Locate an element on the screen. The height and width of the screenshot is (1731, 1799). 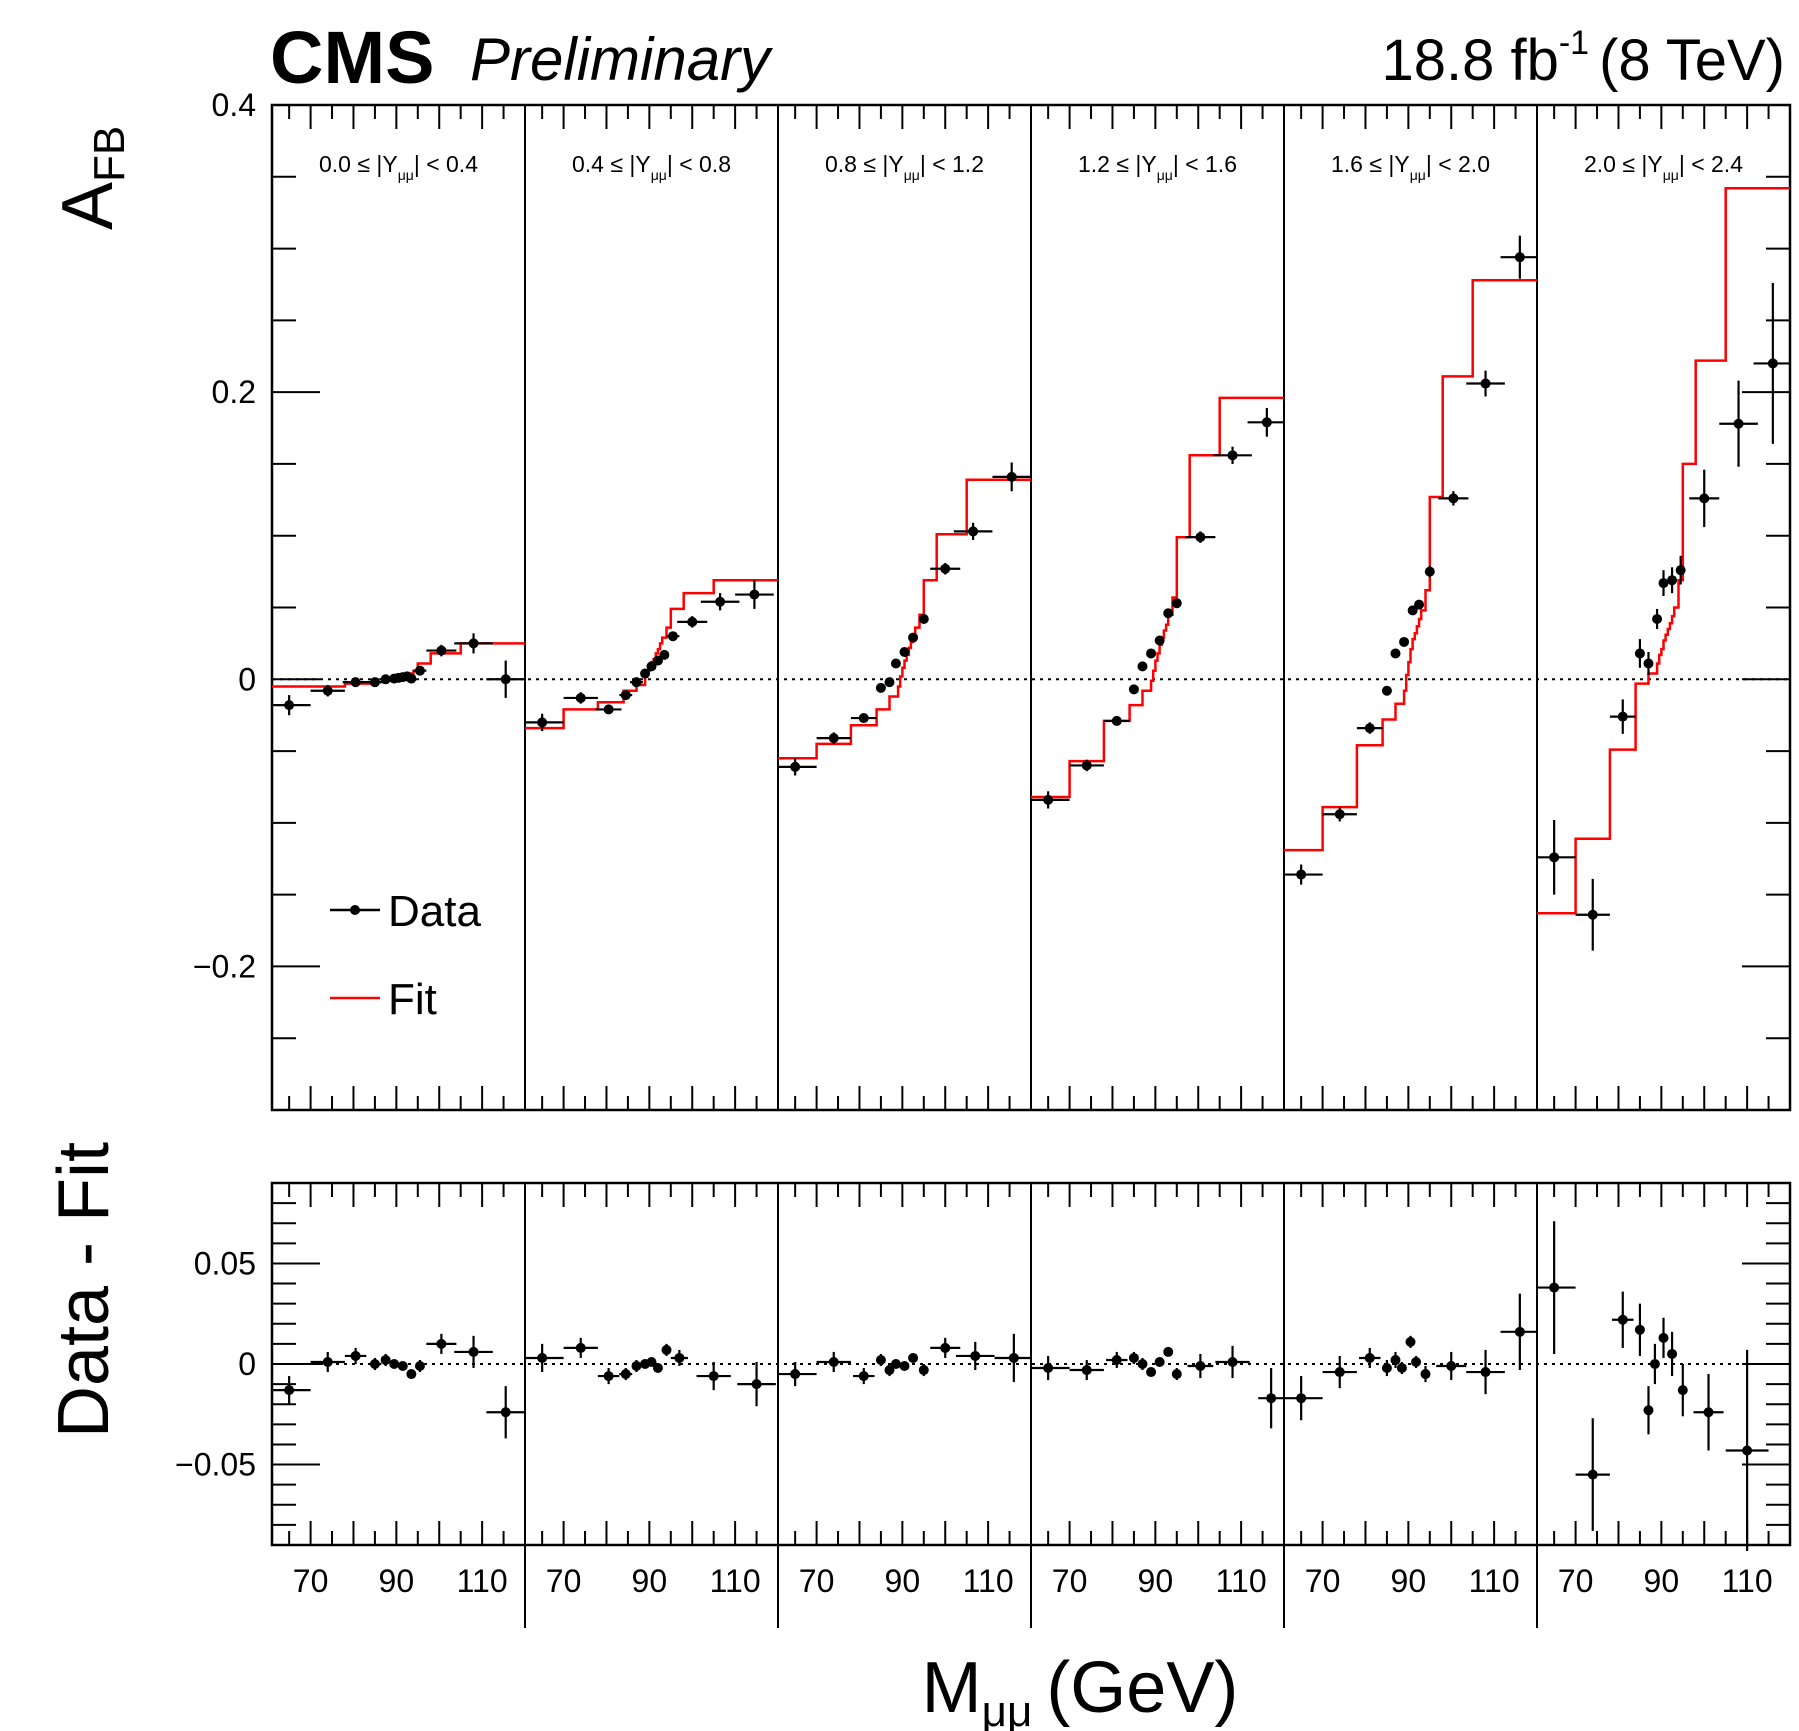
x-axis-title: Mμμ (GeV) is located at coordinates (1080, 1689).